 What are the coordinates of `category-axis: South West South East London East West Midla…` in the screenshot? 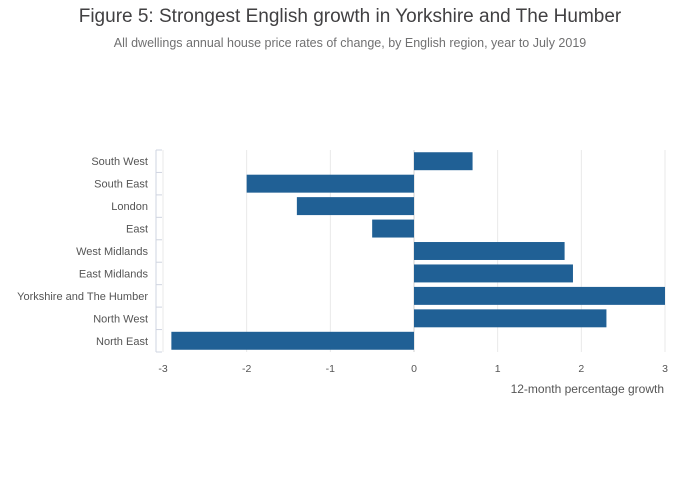 It's located at (89, 251).